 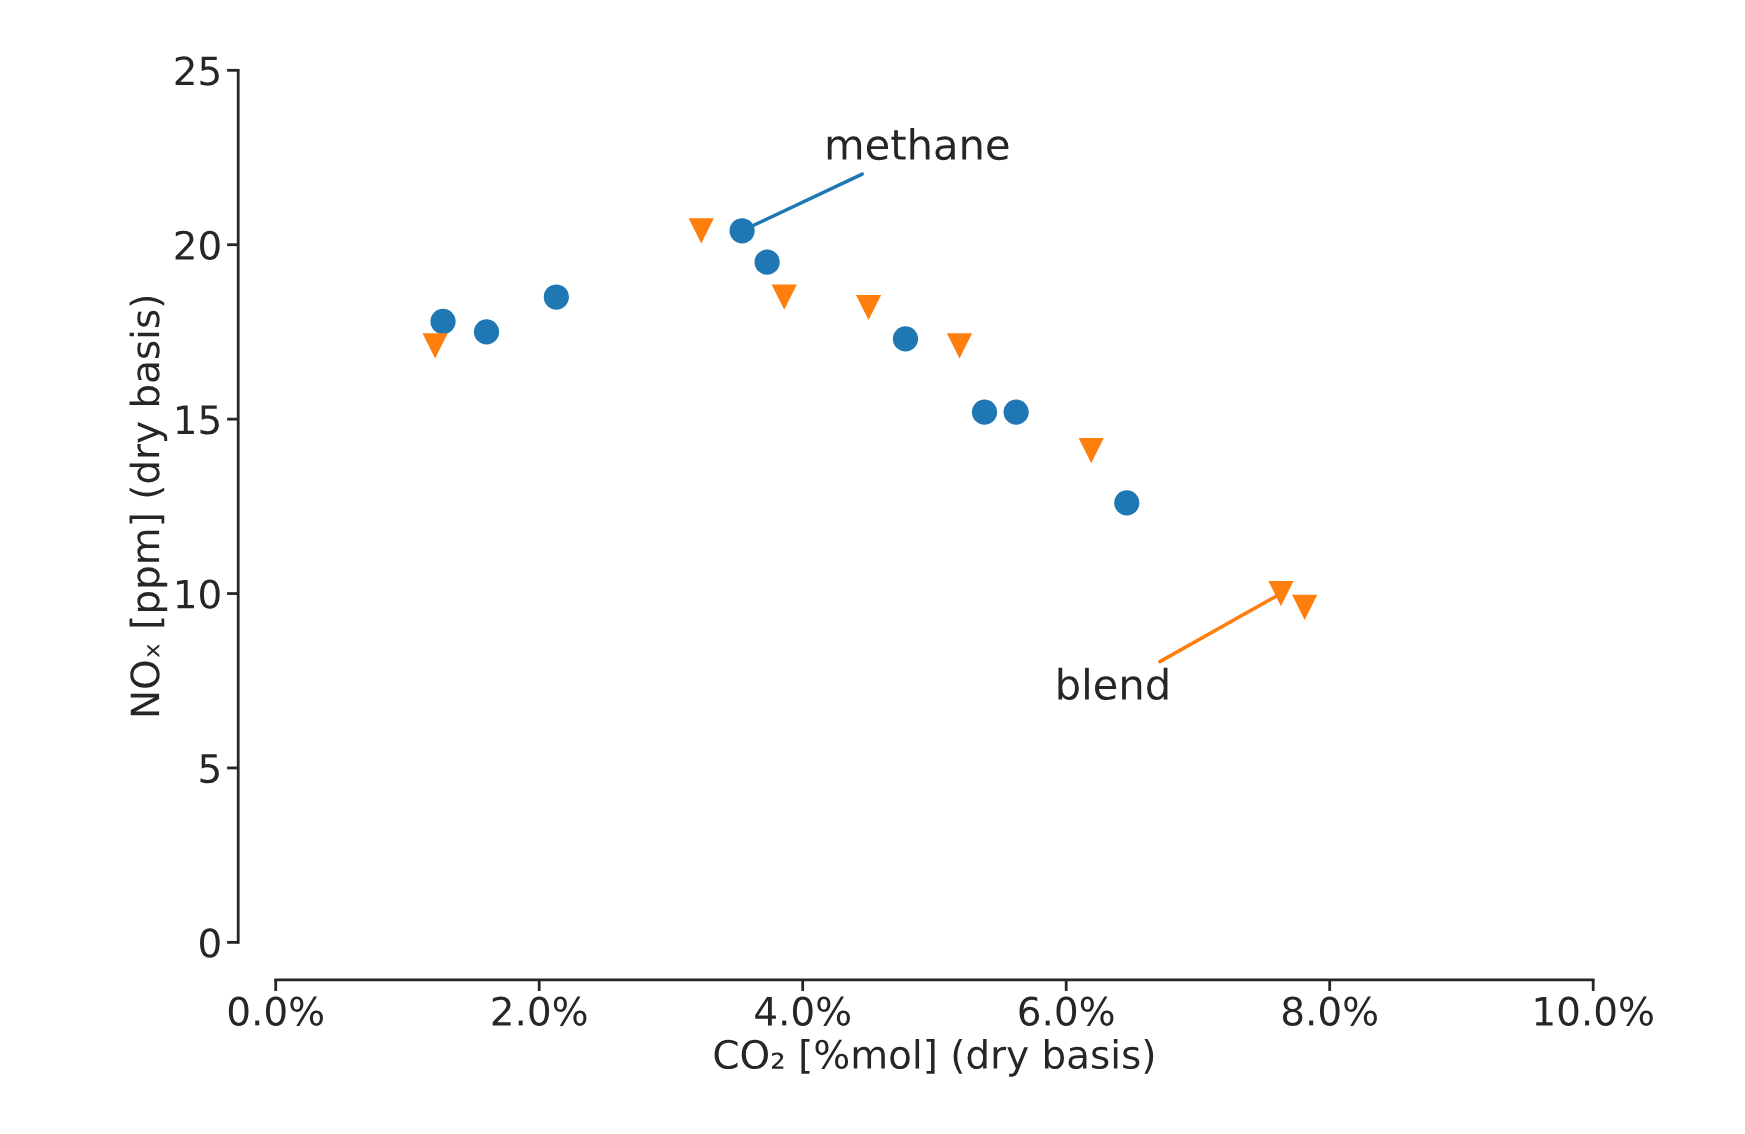 I want to click on y-tick-label: 20, so click(x=197, y=245).